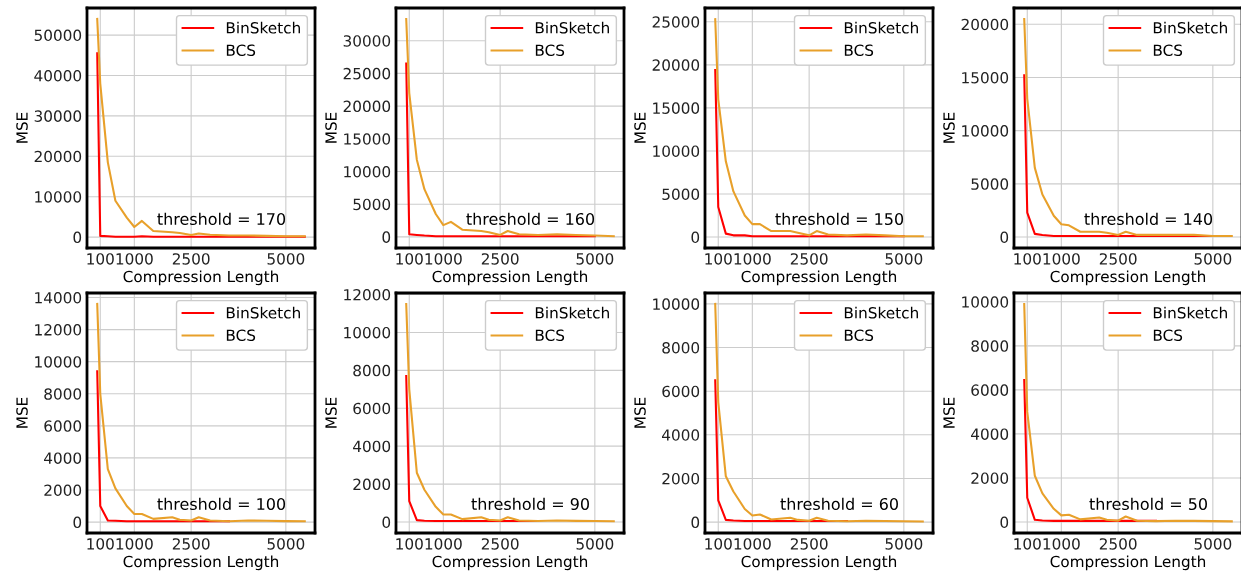 The height and width of the screenshot is (574, 1241). Describe the element at coordinates (530, 504) in the screenshot. I see `annotation: threshold = 90` at that location.